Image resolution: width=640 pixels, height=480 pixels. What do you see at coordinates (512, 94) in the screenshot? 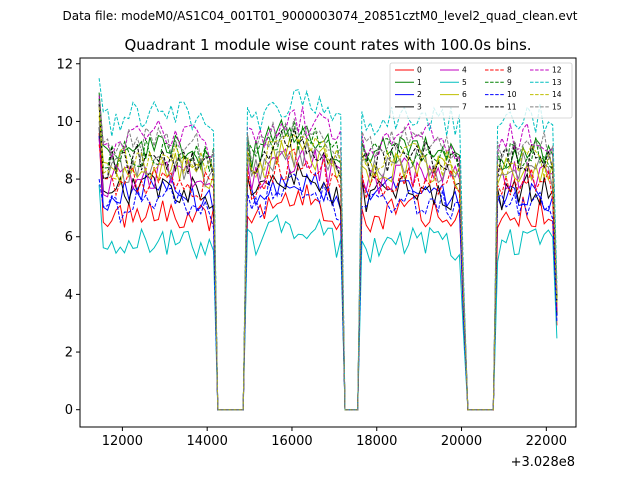
I see `legend-label-10: 10` at bounding box center [512, 94].